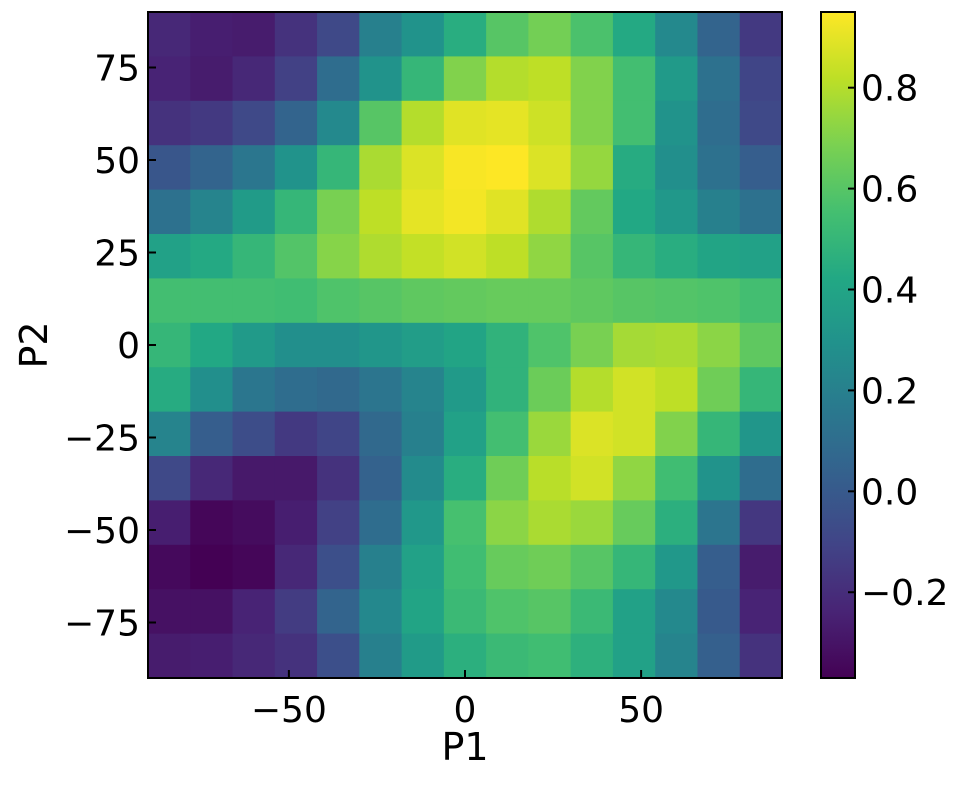  I want to click on colorbar-frame, so click(838, 345).